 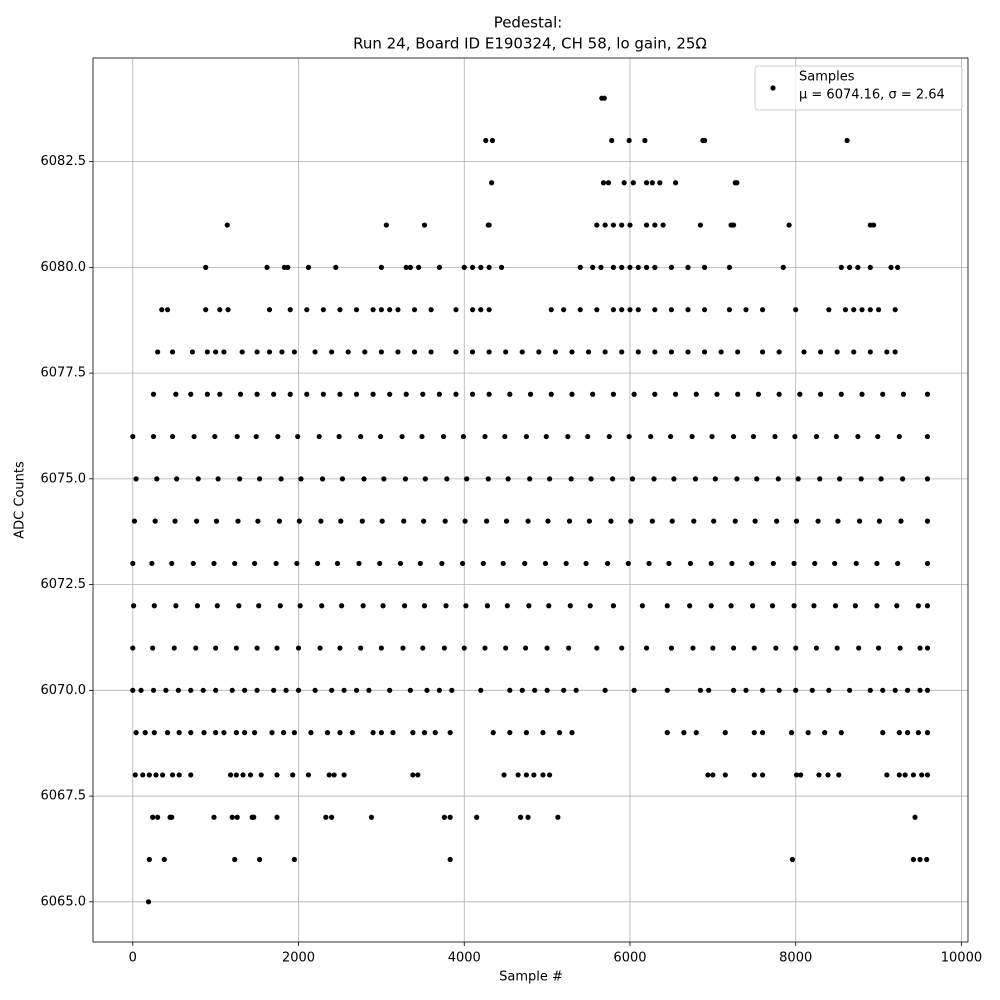 What do you see at coordinates (795, 958) in the screenshot?
I see `x-tick-label: 8000` at bounding box center [795, 958].